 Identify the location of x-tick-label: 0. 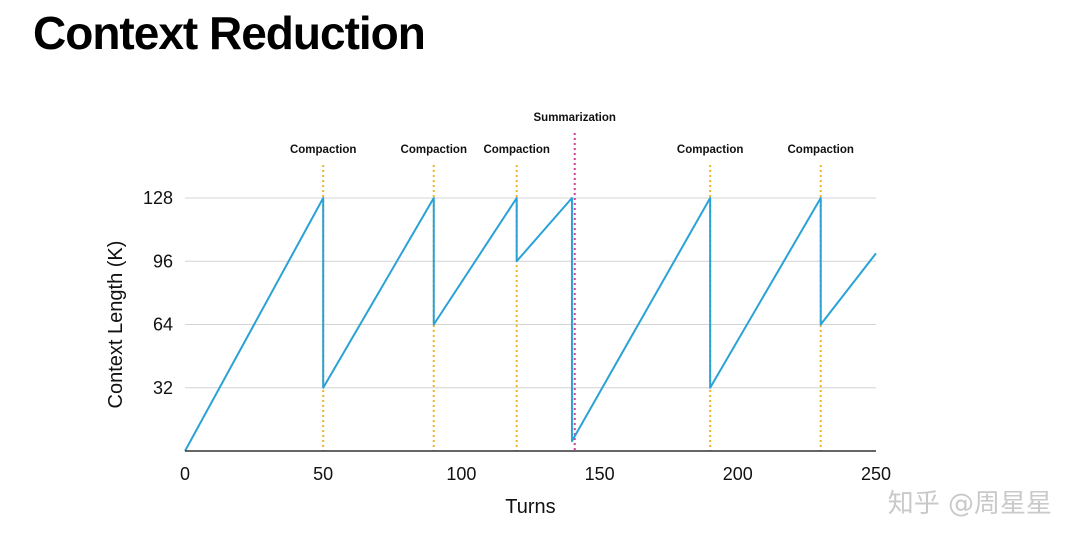
(185, 474).